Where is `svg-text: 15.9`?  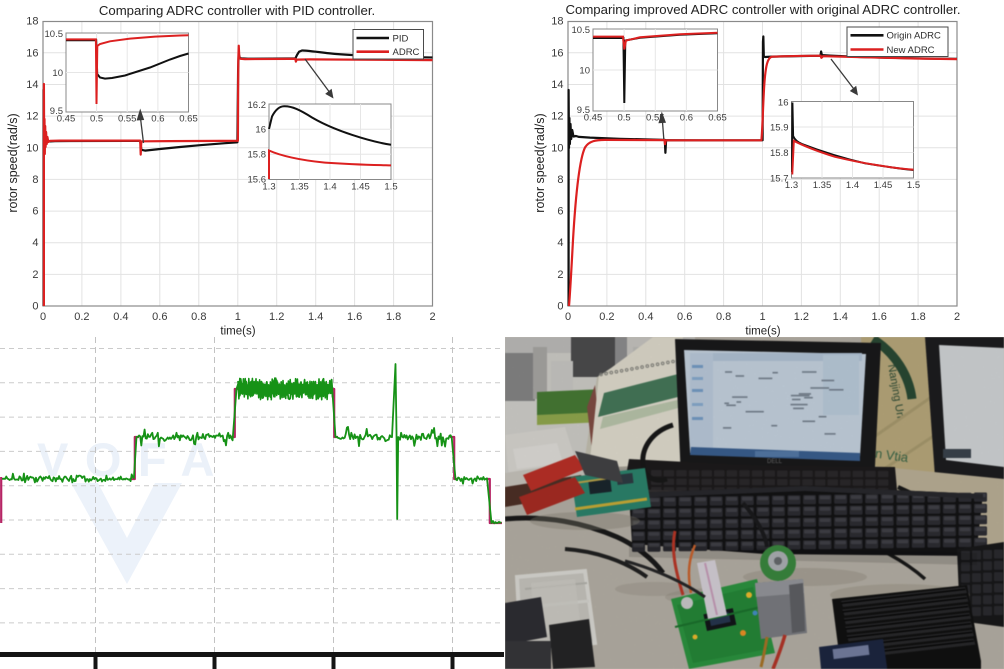 svg-text: 15.9 is located at coordinates (779, 128).